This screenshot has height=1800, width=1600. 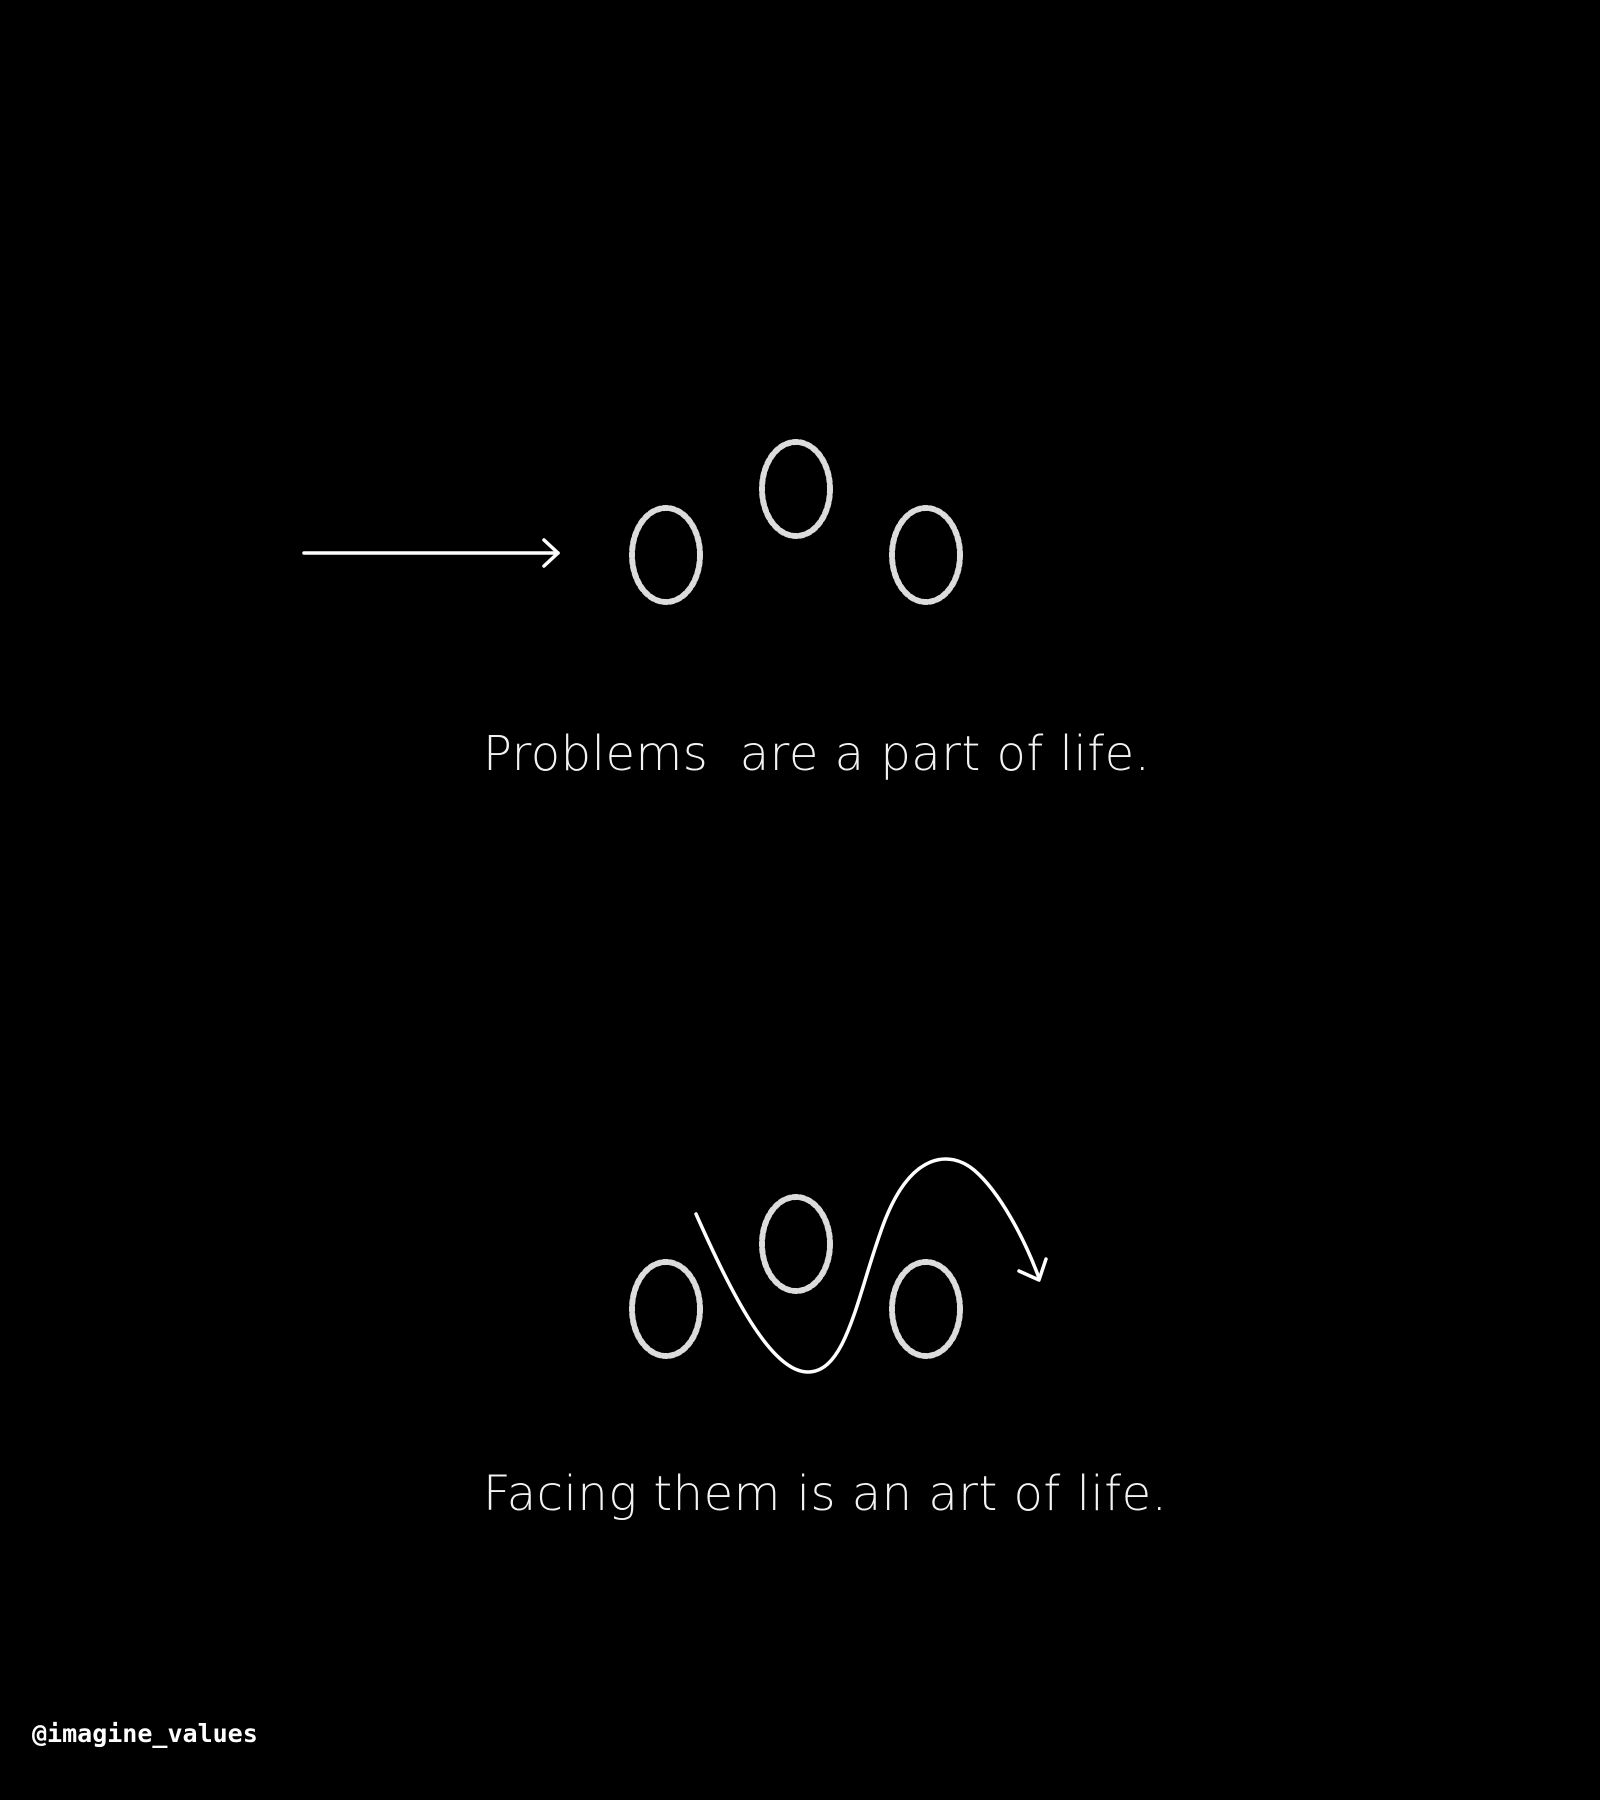 What do you see at coordinates (825, 1494) in the screenshot?
I see `caption-facing: Facing them is an art of life.` at bounding box center [825, 1494].